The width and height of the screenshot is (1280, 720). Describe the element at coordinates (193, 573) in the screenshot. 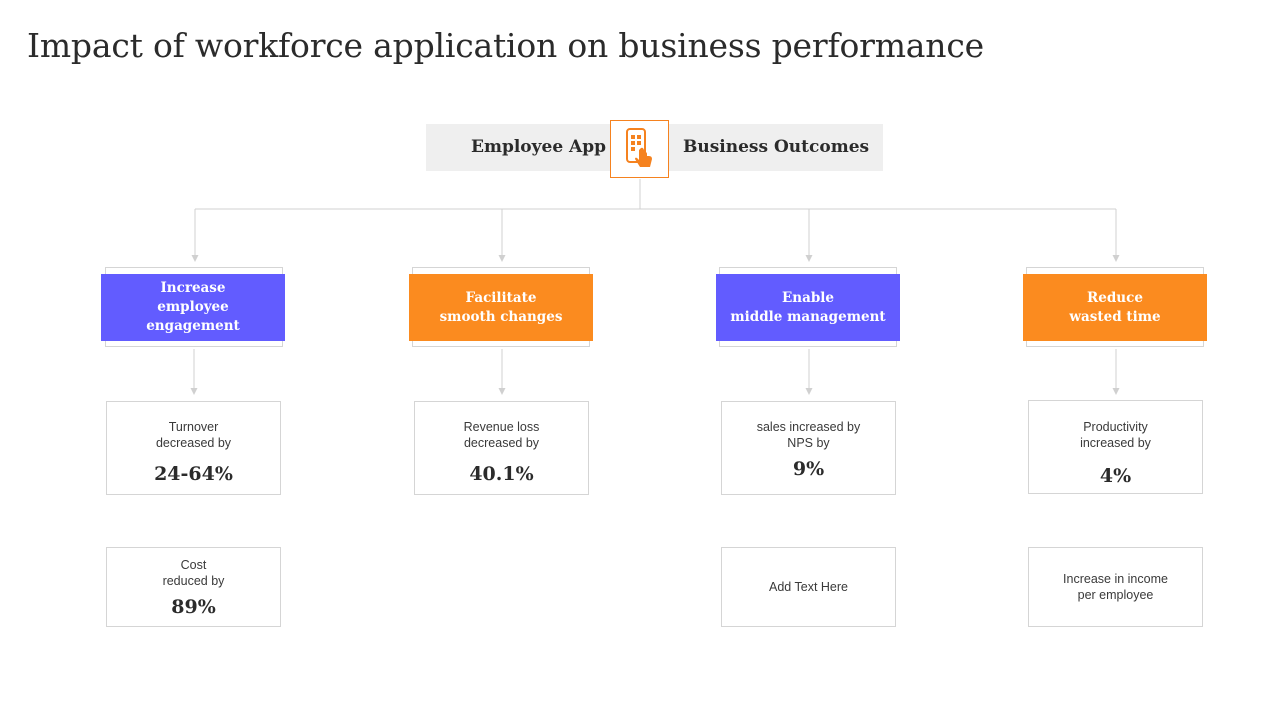

I see `stat-label: Cost reduced by` at that location.